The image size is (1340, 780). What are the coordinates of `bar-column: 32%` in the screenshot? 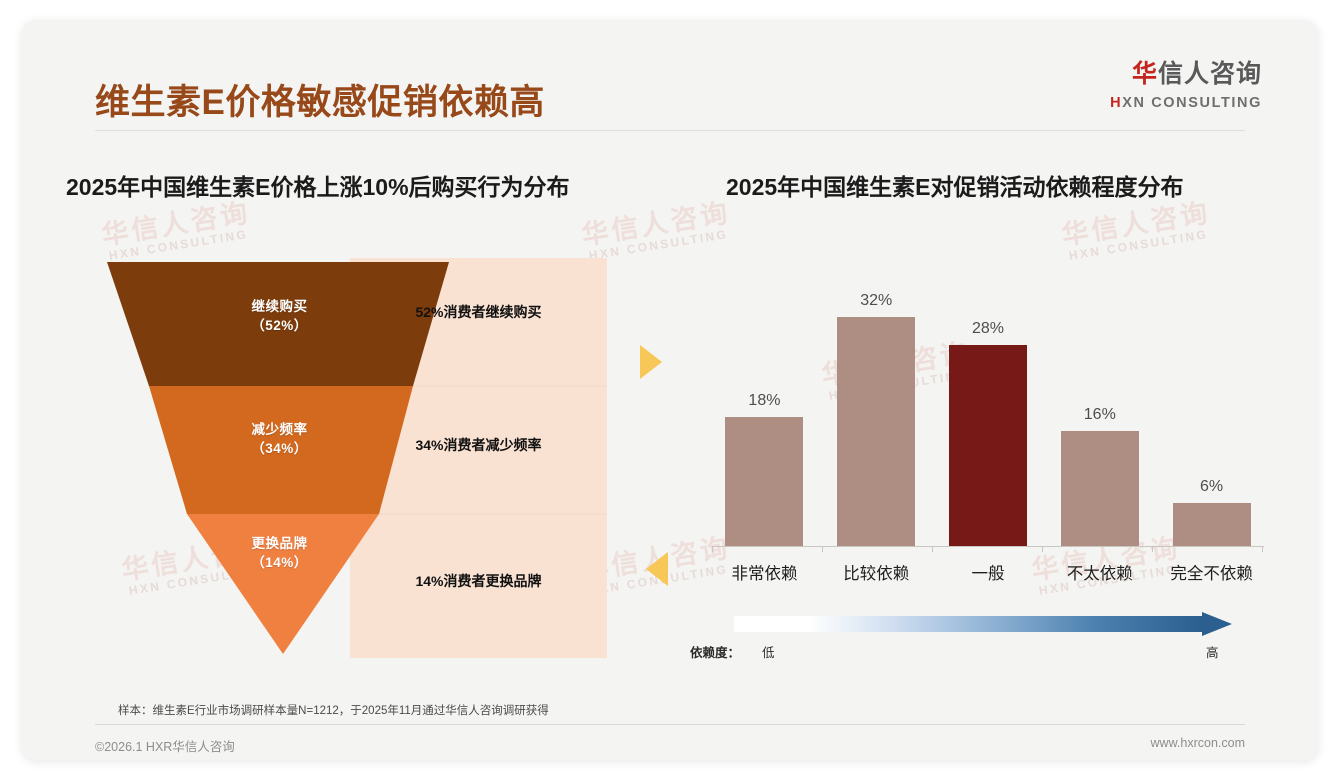 It's located at (876, 417).